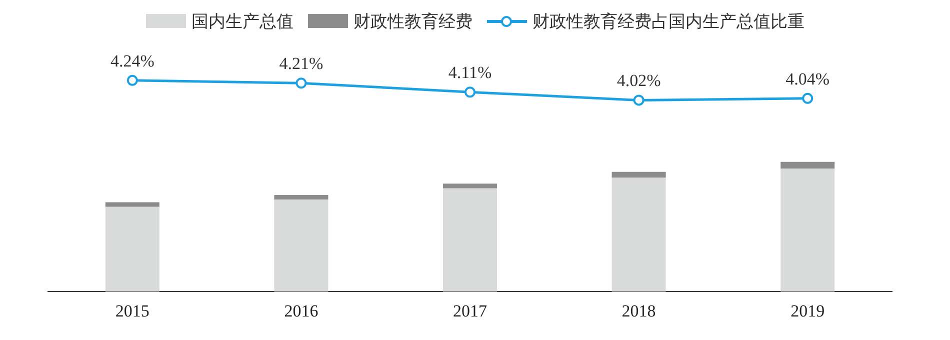 The width and height of the screenshot is (950, 340). I want to click on data-label: 4.02%, so click(638, 80).